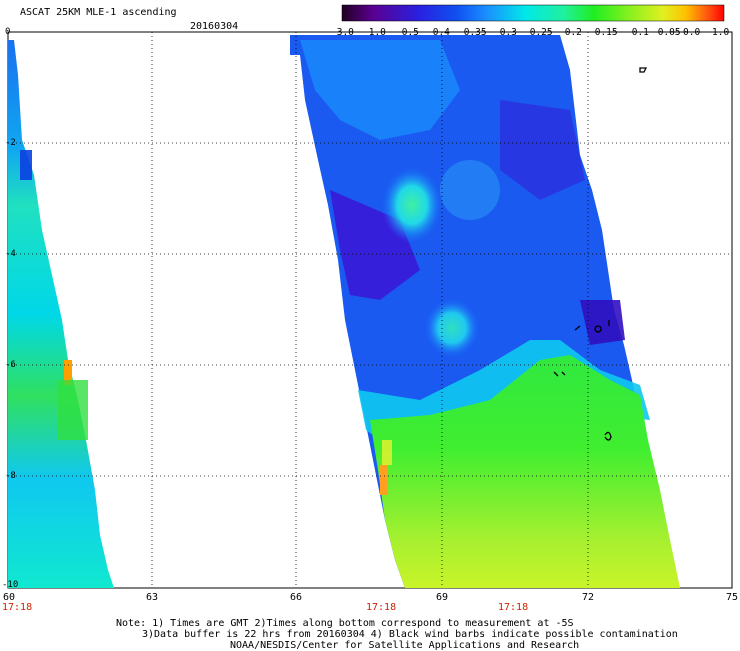  I want to click on colorbar, so click(533, 13).